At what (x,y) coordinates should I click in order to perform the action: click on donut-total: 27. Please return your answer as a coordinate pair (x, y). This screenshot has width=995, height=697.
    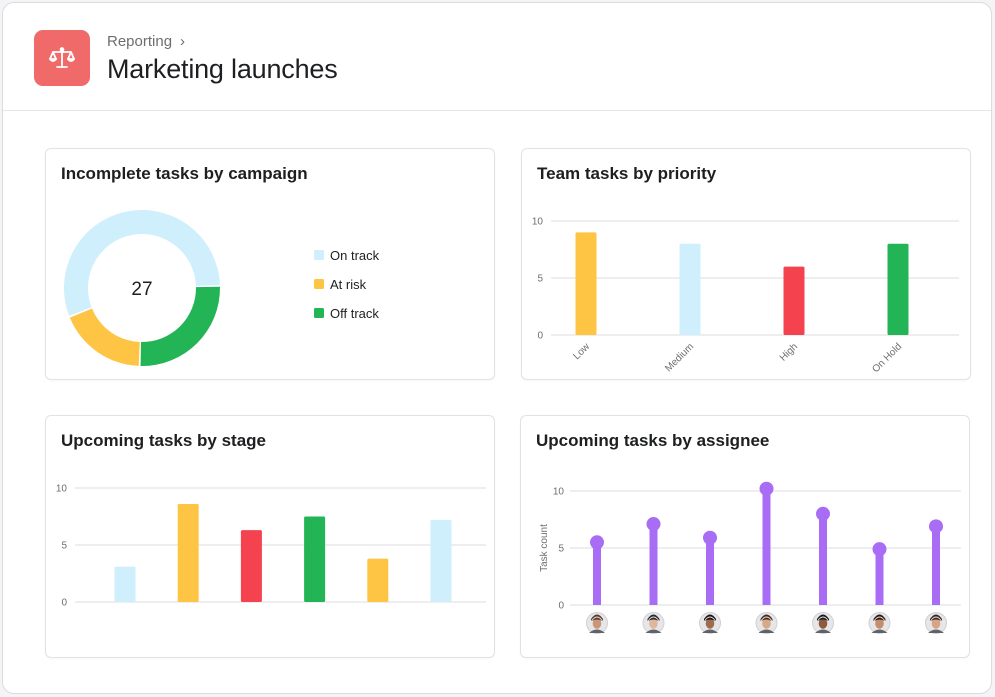
    Looking at the image, I should click on (141, 289).